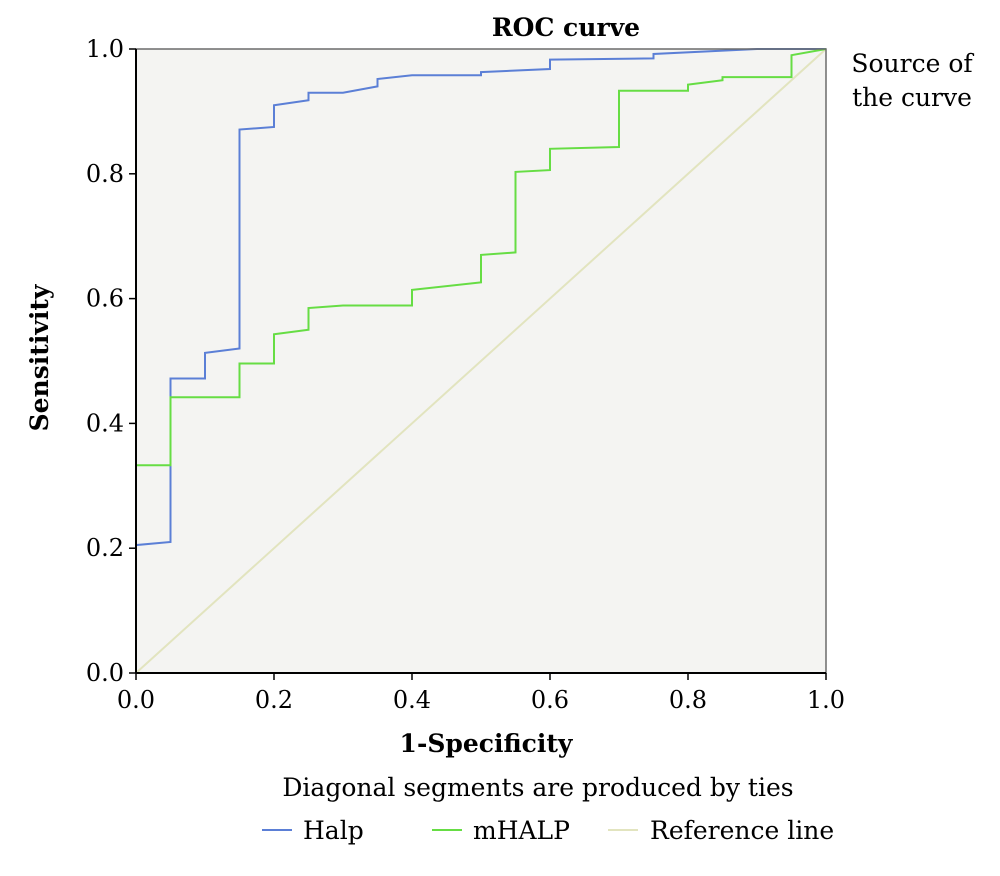 The image size is (1000, 876). What do you see at coordinates (105, 299) in the screenshot?
I see `y-tick-label: 0.6` at bounding box center [105, 299].